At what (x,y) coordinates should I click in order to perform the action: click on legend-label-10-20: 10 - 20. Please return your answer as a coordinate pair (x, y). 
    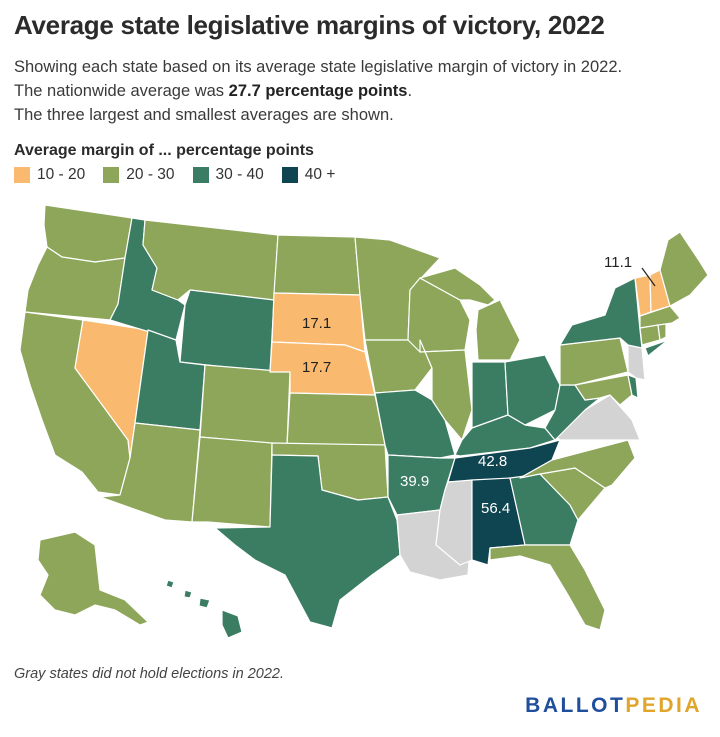
    Looking at the image, I should click on (61, 174).